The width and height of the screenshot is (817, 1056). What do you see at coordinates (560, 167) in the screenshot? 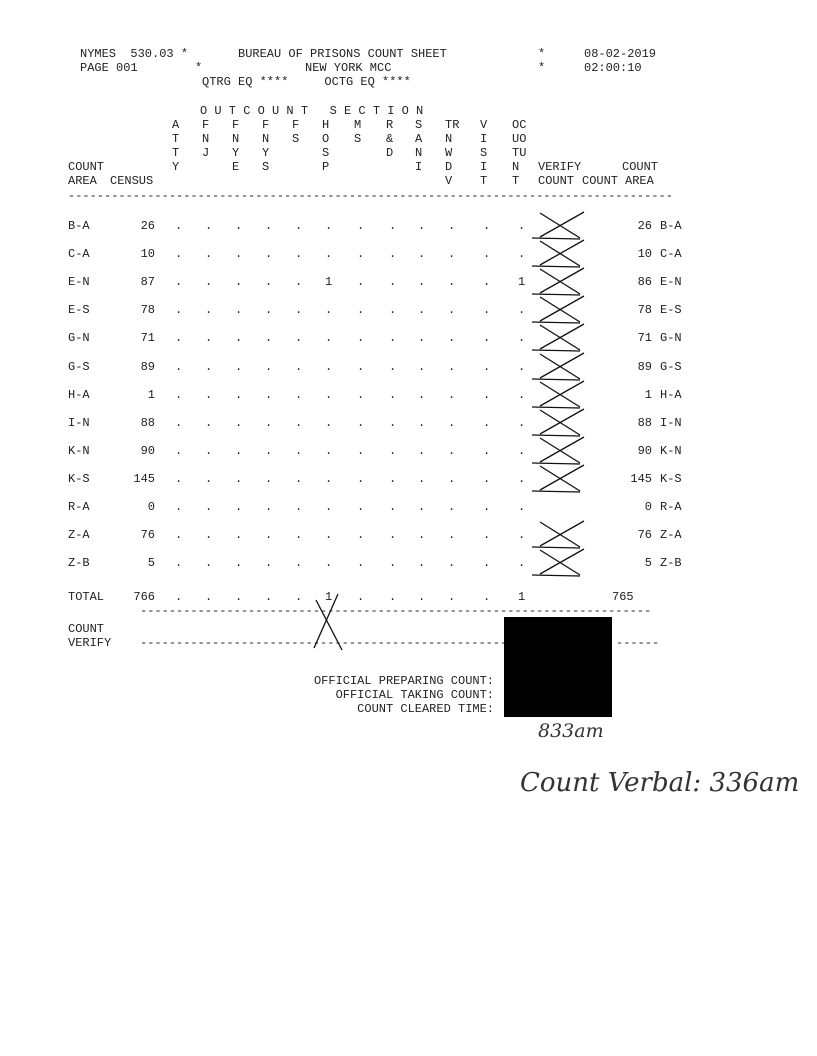
I see `header-verify: VERIFY` at bounding box center [560, 167].